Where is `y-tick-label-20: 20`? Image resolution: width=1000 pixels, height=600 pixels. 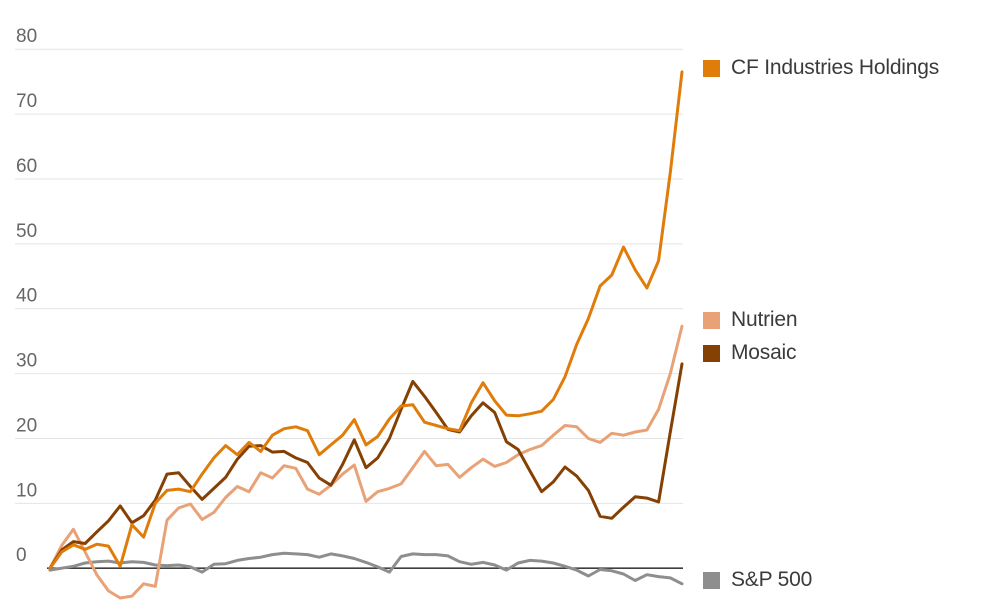
y-tick-label-20: 20 is located at coordinates (26, 425).